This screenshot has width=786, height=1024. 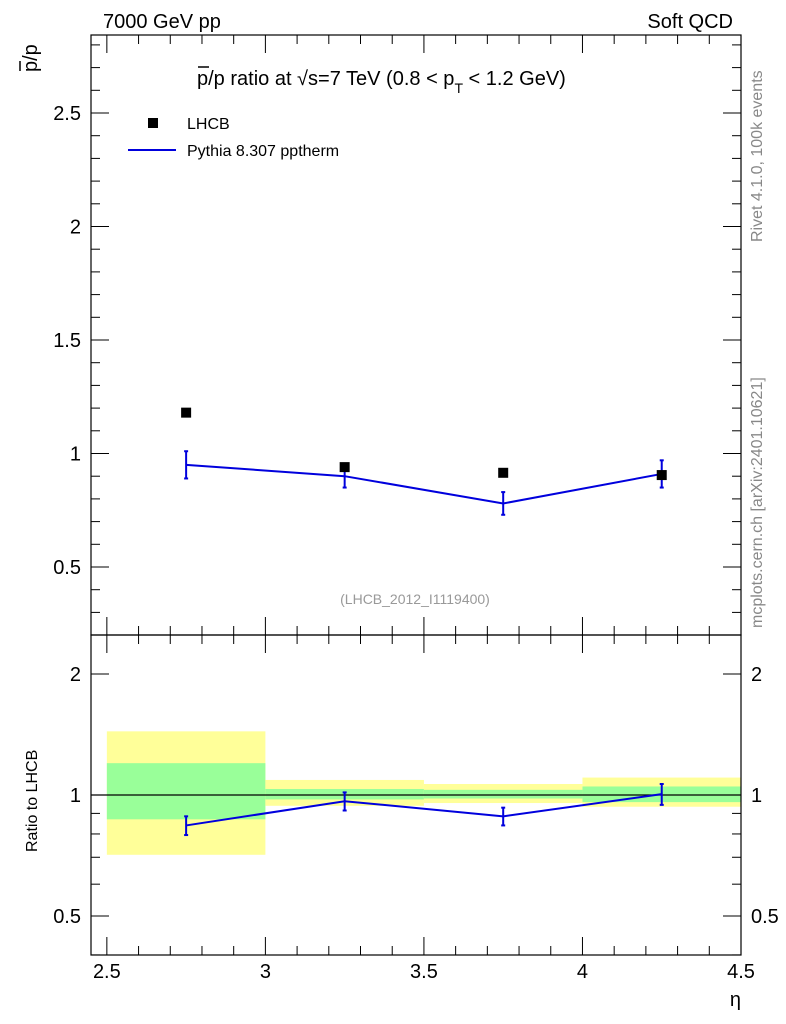 I want to click on ratio-bands, so click(x=423, y=793).